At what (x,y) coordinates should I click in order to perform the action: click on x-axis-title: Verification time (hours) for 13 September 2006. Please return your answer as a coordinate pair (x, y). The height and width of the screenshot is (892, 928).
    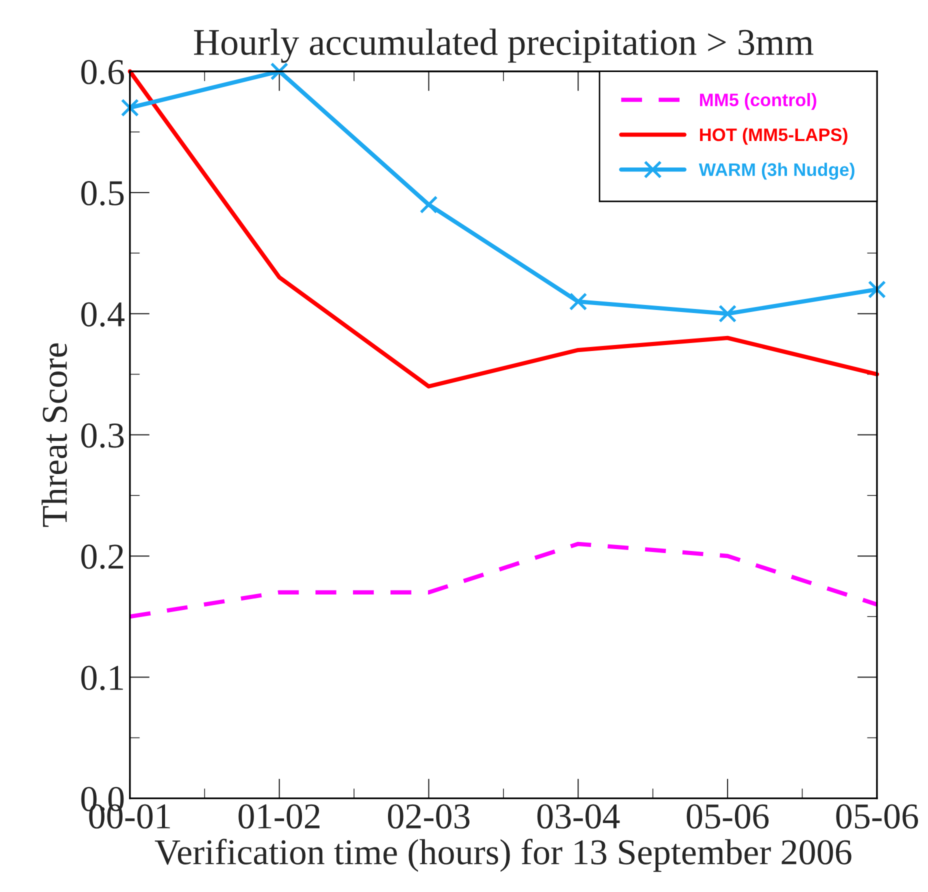
    Looking at the image, I should click on (503, 855).